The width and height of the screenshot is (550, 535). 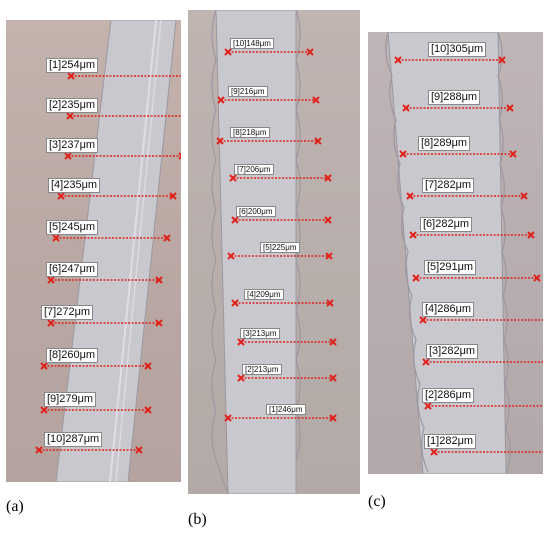 I want to click on measurement-label: [10]287μm, so click(x=73, y=439).